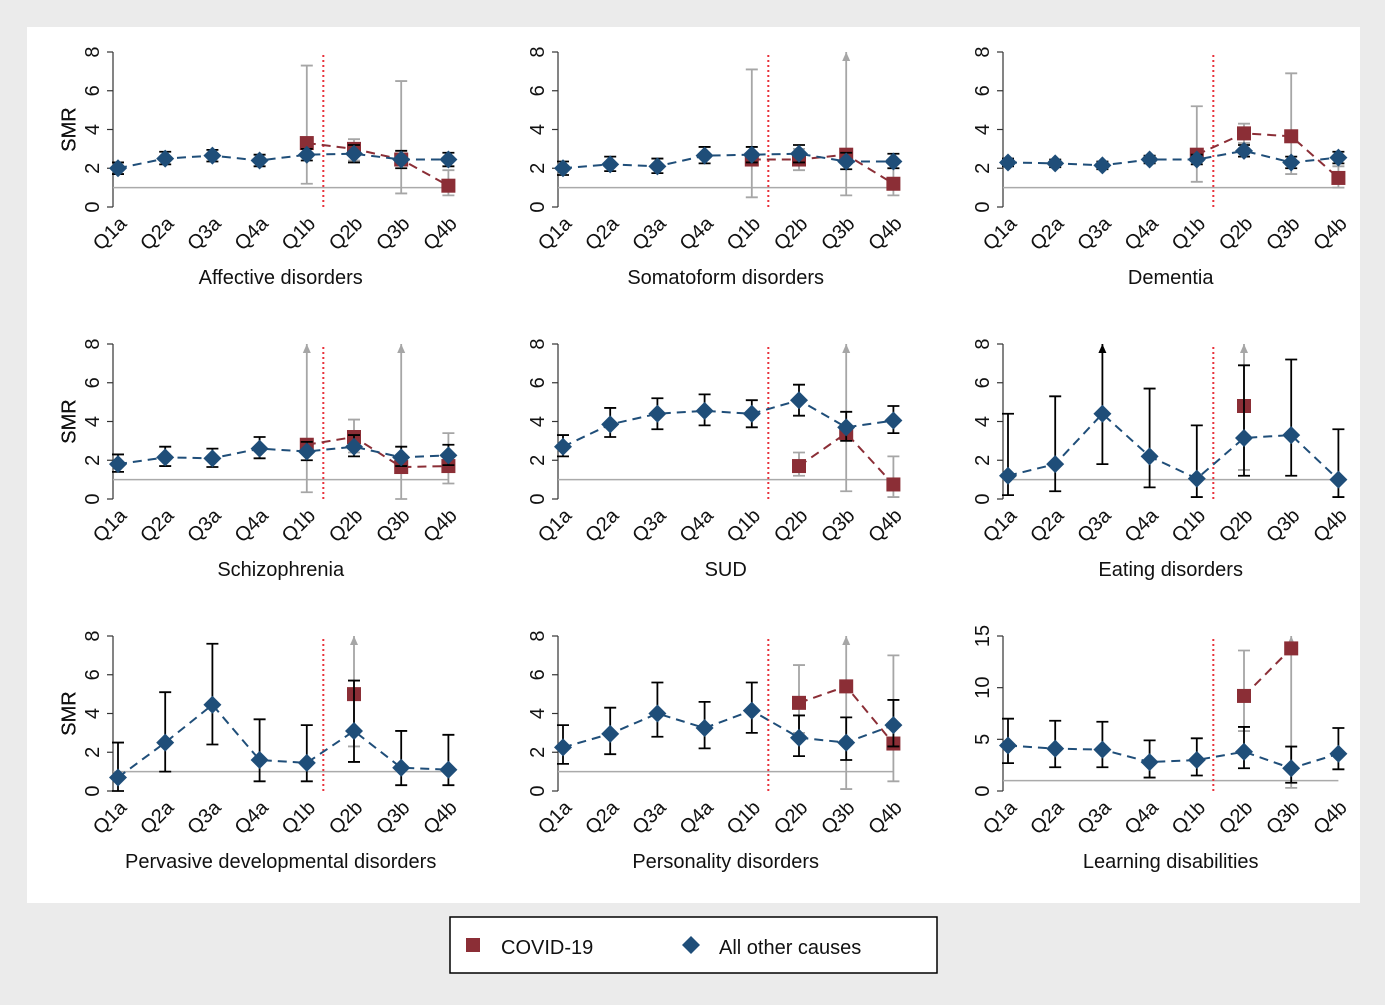  Describe the element at coordinates (983, 688) in the screenshot. I see `y-tick-label: 10` at that location.